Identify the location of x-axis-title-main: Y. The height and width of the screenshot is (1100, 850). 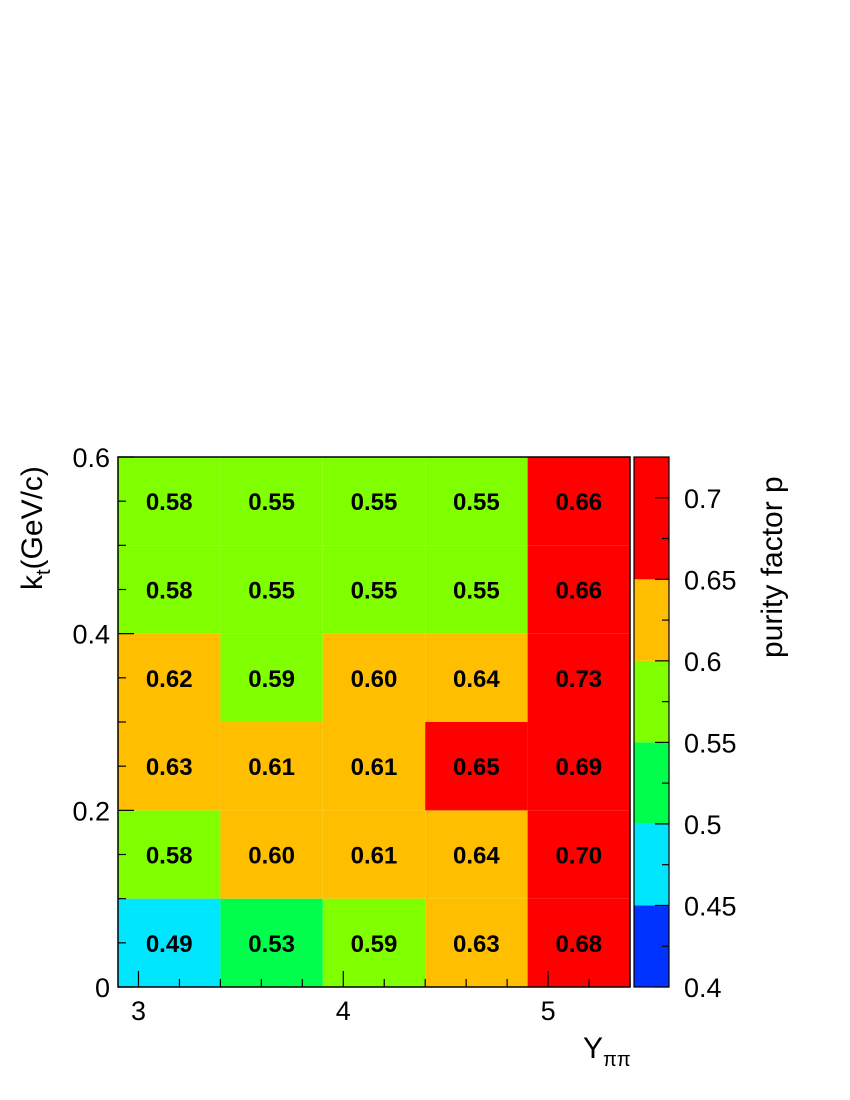
(593, 1048).